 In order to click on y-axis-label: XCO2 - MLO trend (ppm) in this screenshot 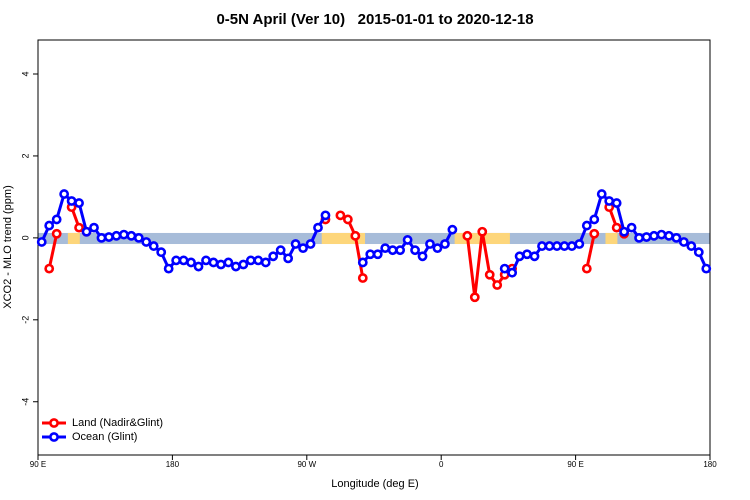, I will do `click(8, 246)`.